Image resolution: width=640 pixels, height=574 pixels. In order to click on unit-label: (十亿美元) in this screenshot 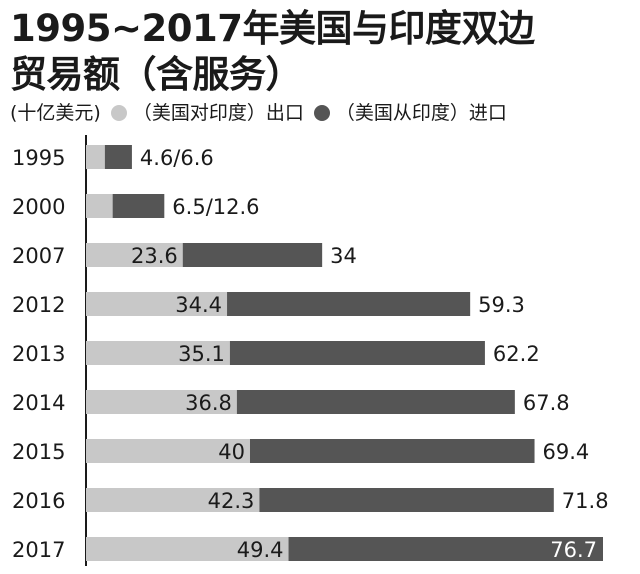, I will do `click(55, 113)`.